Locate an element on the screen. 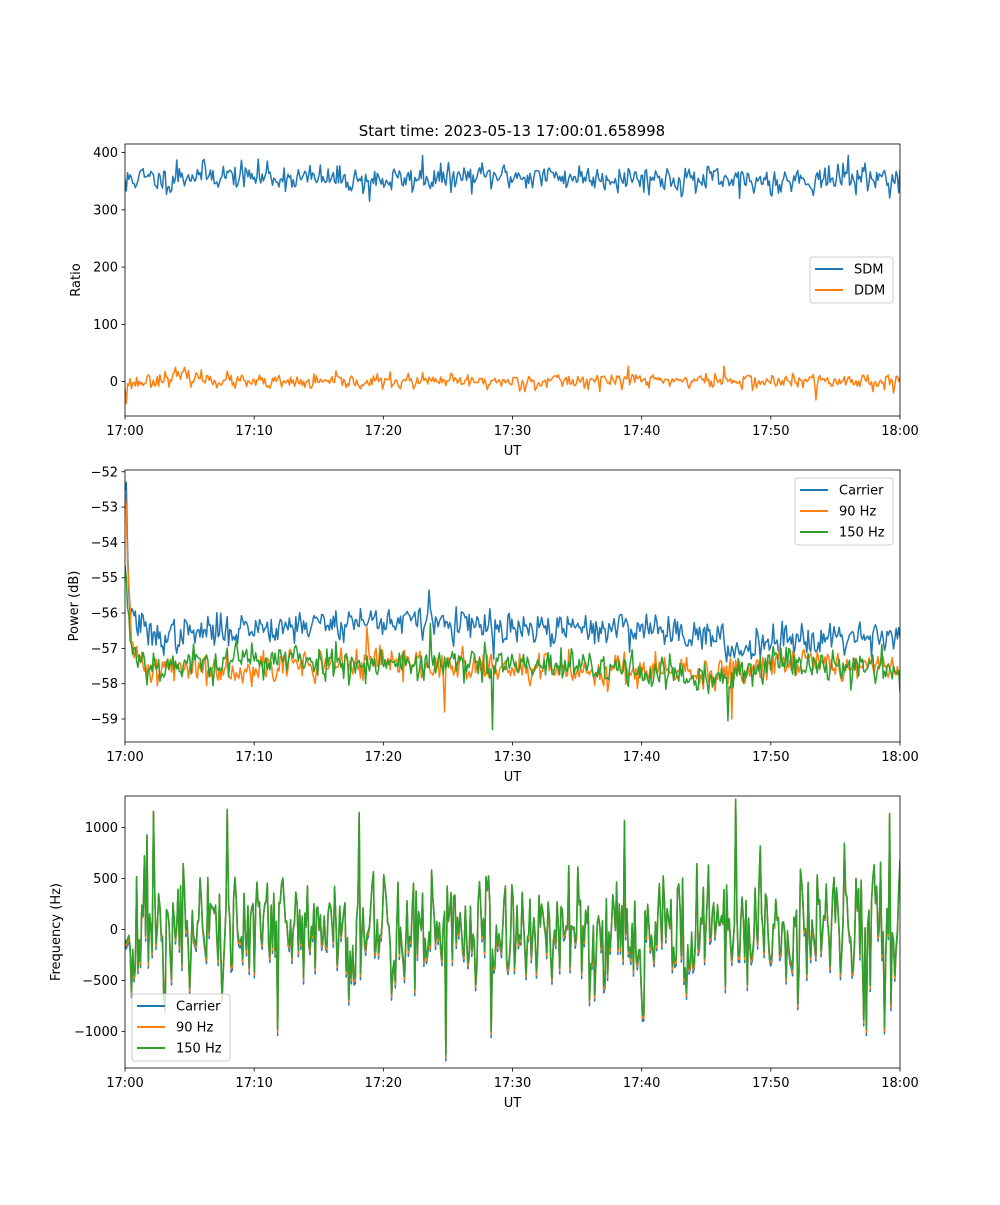  y-tick-label: −500 is located at coordinates (100, 981).